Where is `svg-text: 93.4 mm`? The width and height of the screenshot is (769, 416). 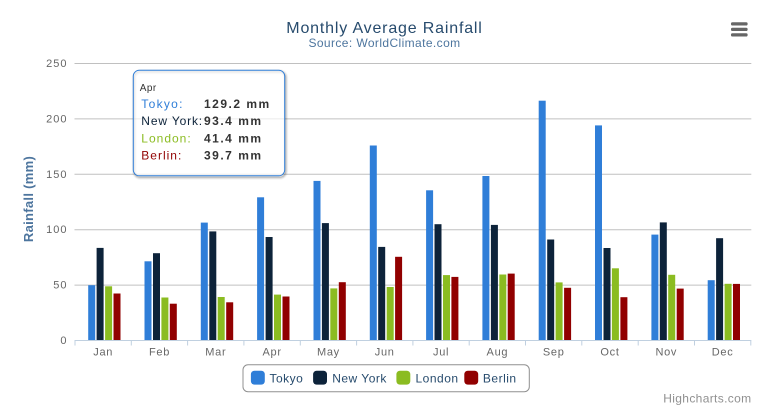 svg-text: 93.4 mm is located at coordinates (233, 121).